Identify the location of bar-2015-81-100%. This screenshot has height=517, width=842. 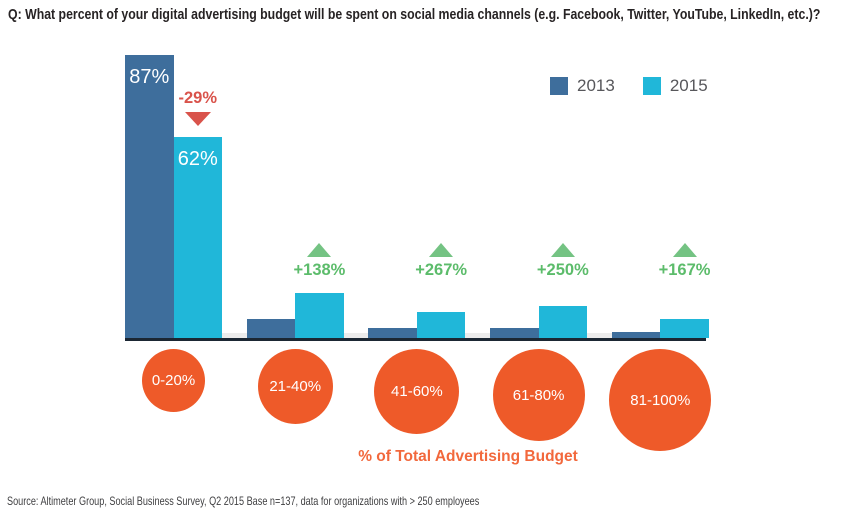
(684, 328).